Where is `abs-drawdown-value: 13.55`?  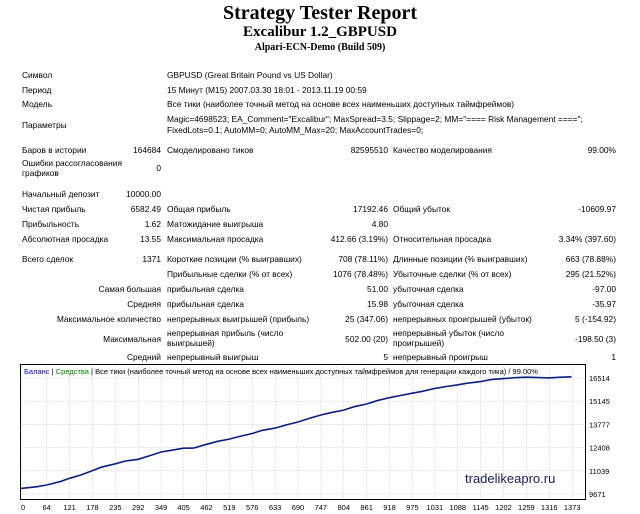 abs-drawdown-value: 13.55 is located at coordinates (150, 239).